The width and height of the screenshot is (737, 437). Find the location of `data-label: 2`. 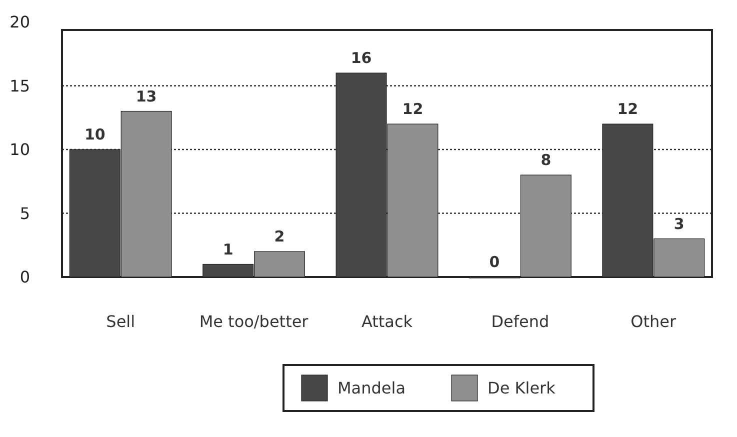

data-label: 2 is located at coordinates (279, 237).